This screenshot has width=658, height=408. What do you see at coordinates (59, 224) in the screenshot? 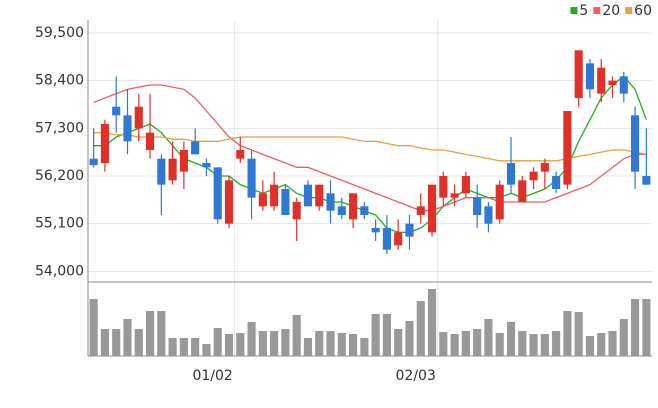
I see `y-tick-label: 55,100` at bounding box center [59, 224].